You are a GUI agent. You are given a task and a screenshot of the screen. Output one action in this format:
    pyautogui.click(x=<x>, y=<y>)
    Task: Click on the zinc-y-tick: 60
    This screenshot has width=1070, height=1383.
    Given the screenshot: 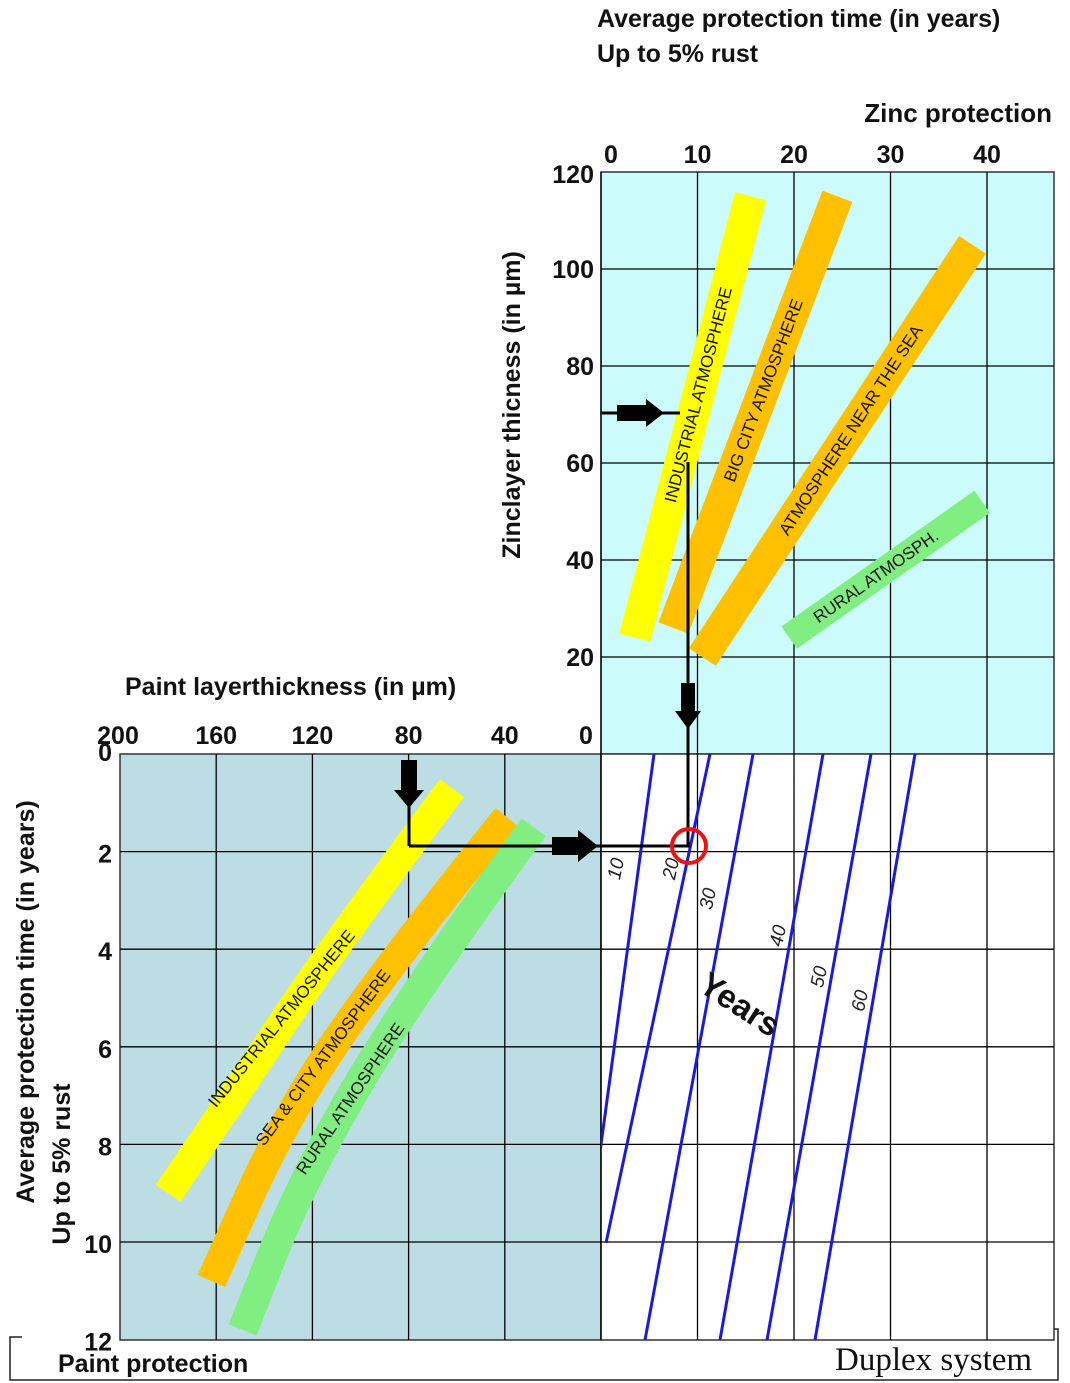 What is the action you would take?
    pyautogui.click(x=580, y=464)
    